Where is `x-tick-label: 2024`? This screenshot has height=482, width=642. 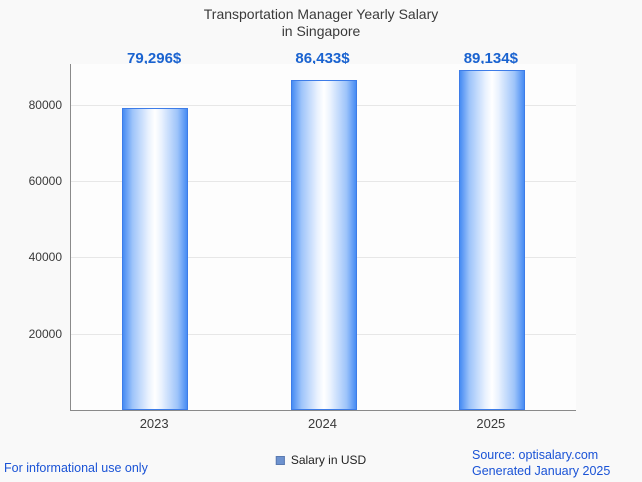 x-tick-label: 2024 is located at coordinates (322, 423).